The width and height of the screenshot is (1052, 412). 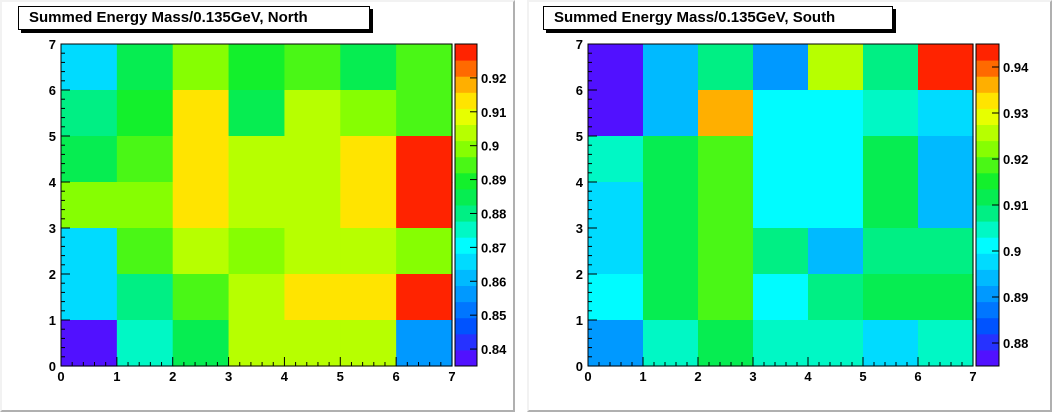 What do you see at coordinates (52, 44) in the screenshot?
I see `north-y-tick-label: 7` at bounding box center [52, 44].